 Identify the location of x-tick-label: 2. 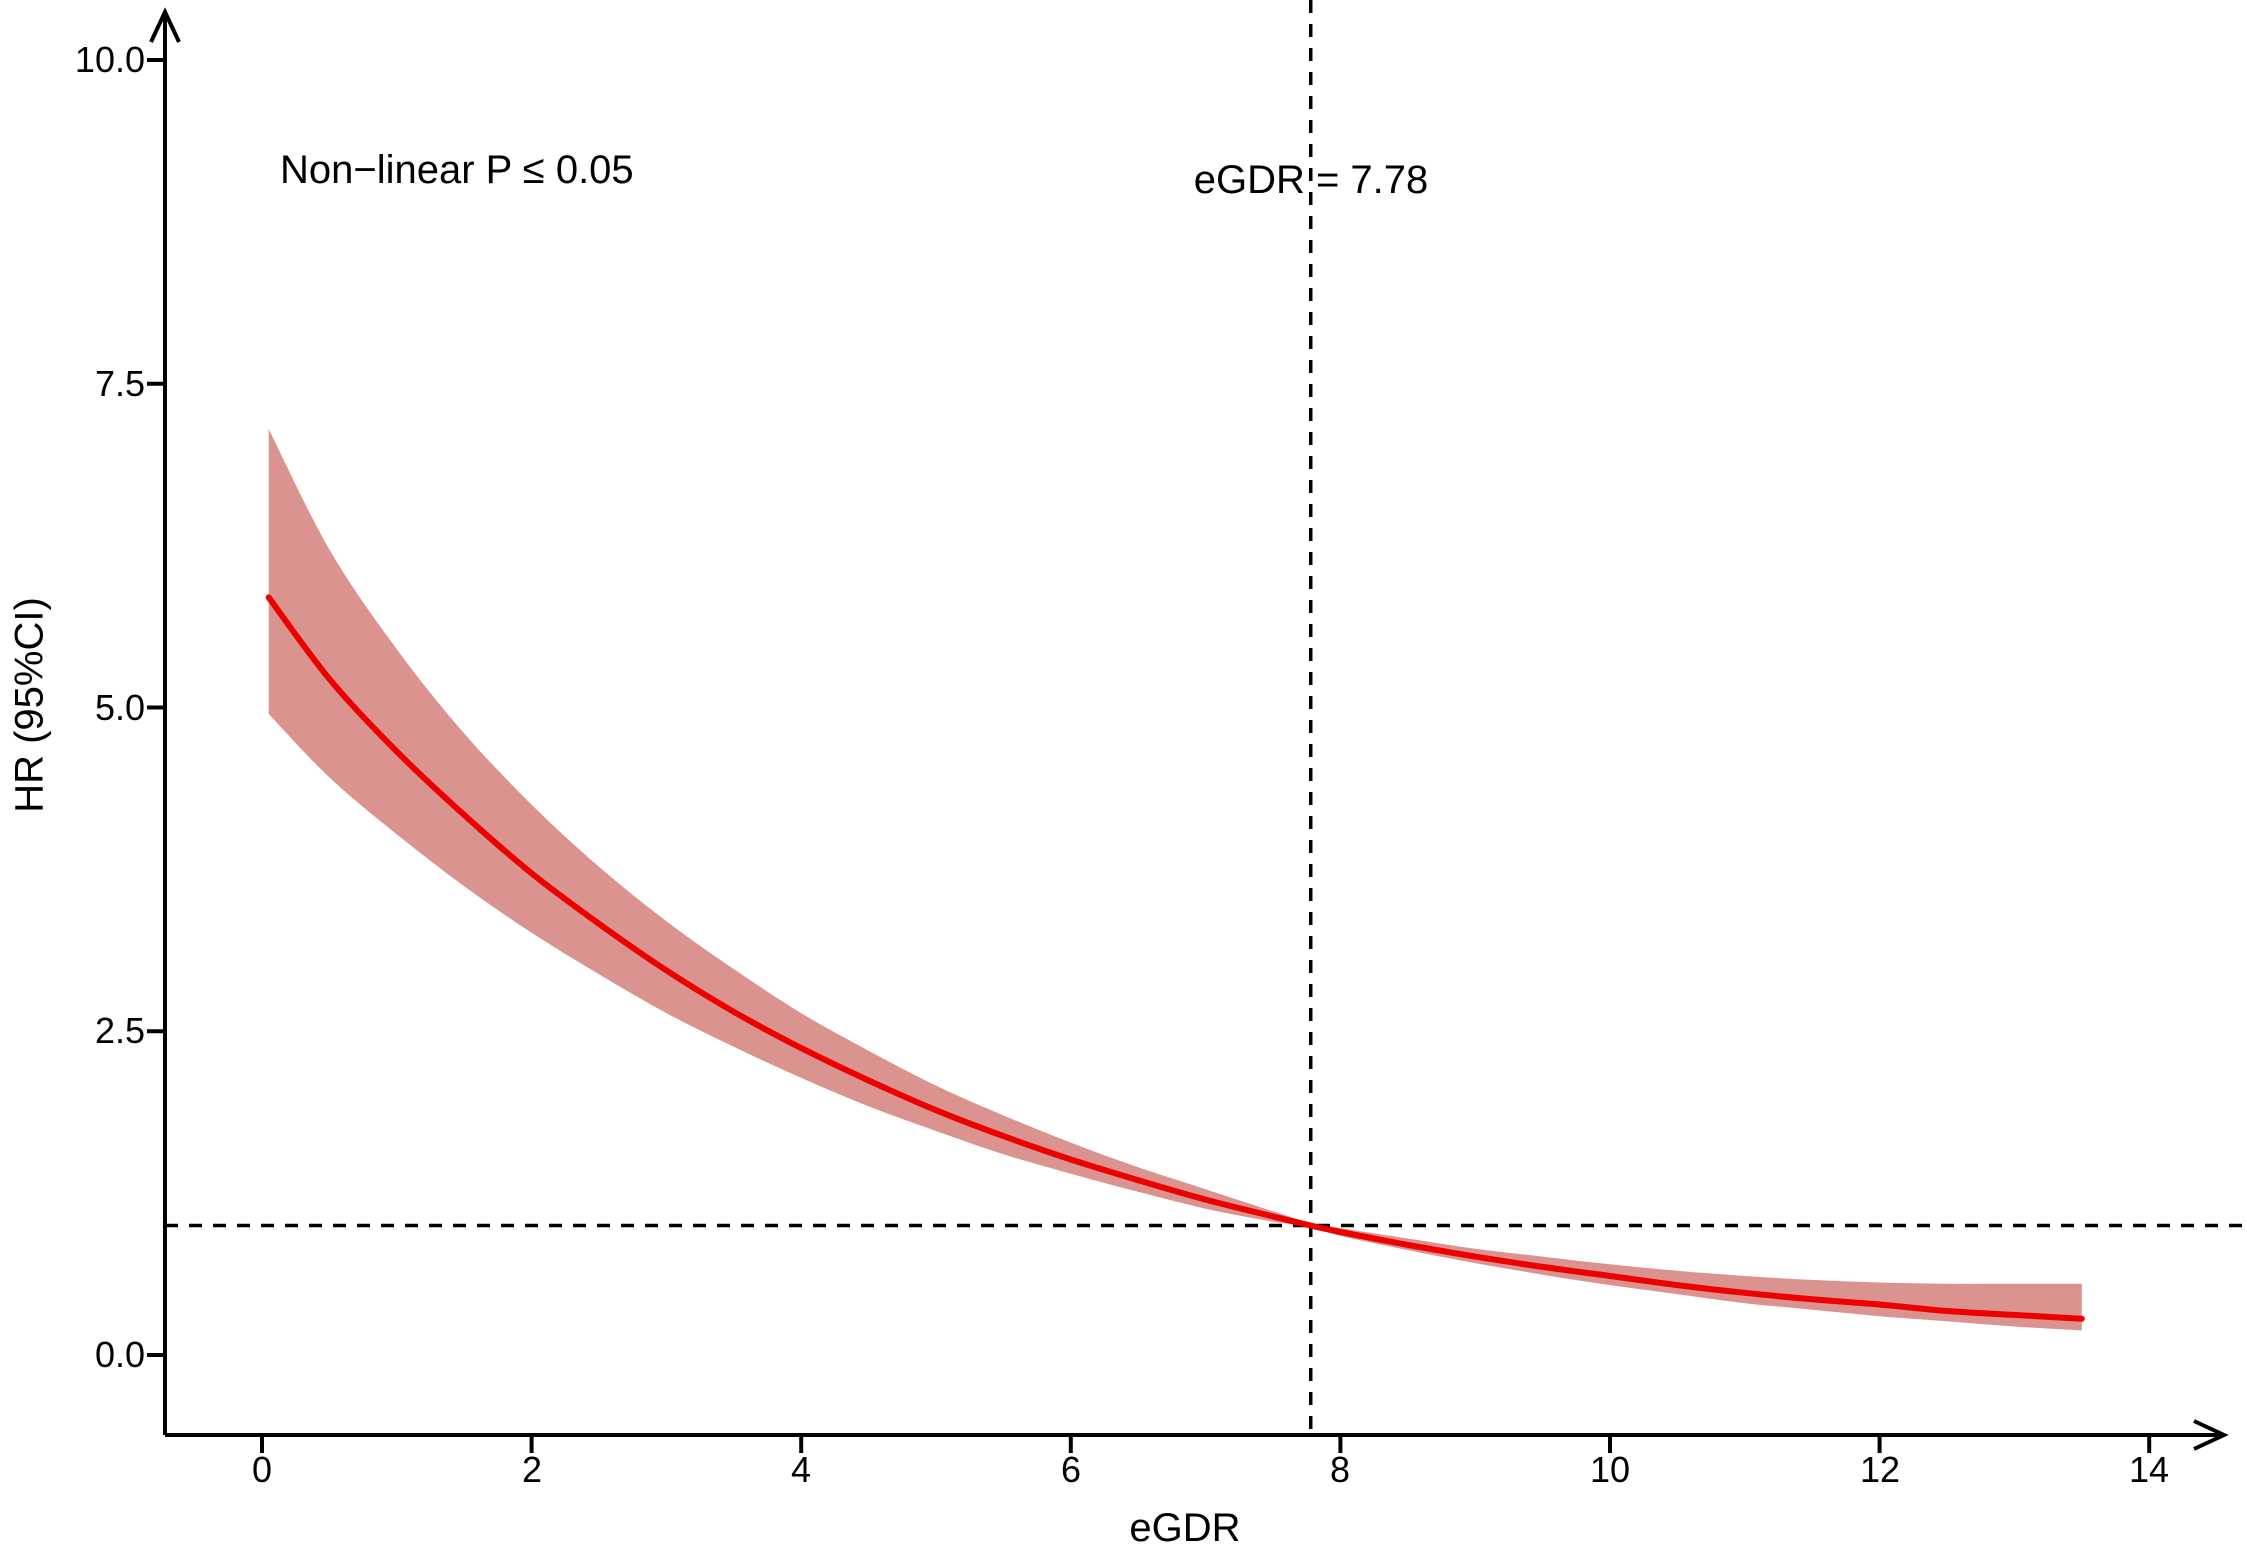
(532, 1469).